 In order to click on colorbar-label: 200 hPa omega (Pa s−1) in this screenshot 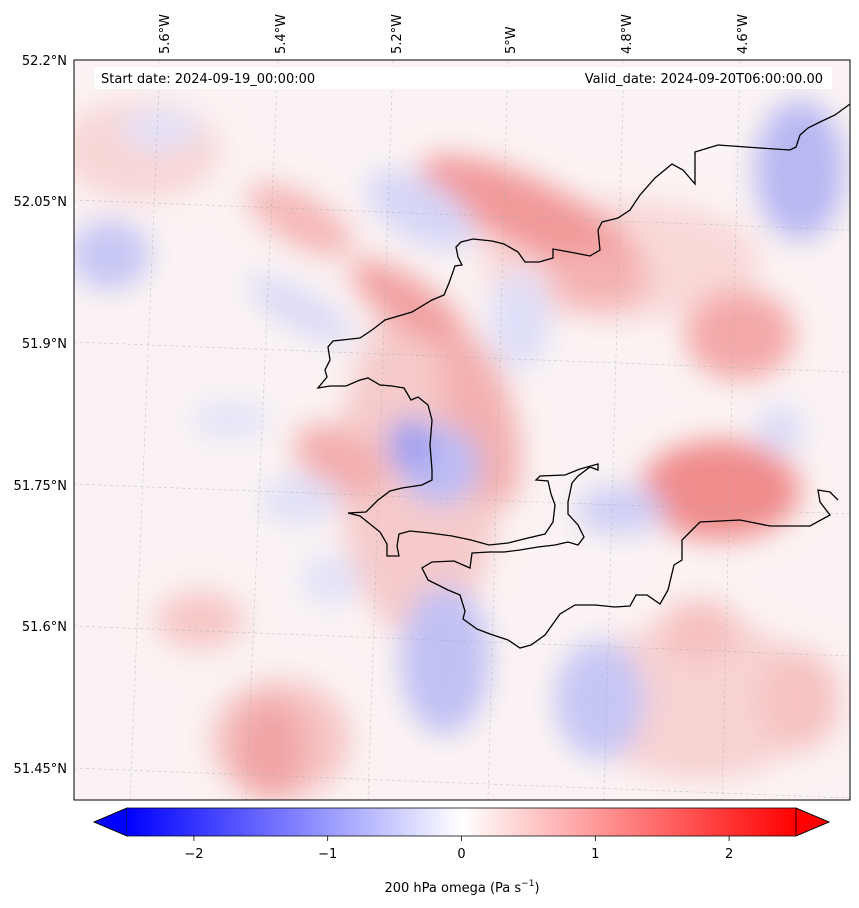, I will do `click(461, 887)`.